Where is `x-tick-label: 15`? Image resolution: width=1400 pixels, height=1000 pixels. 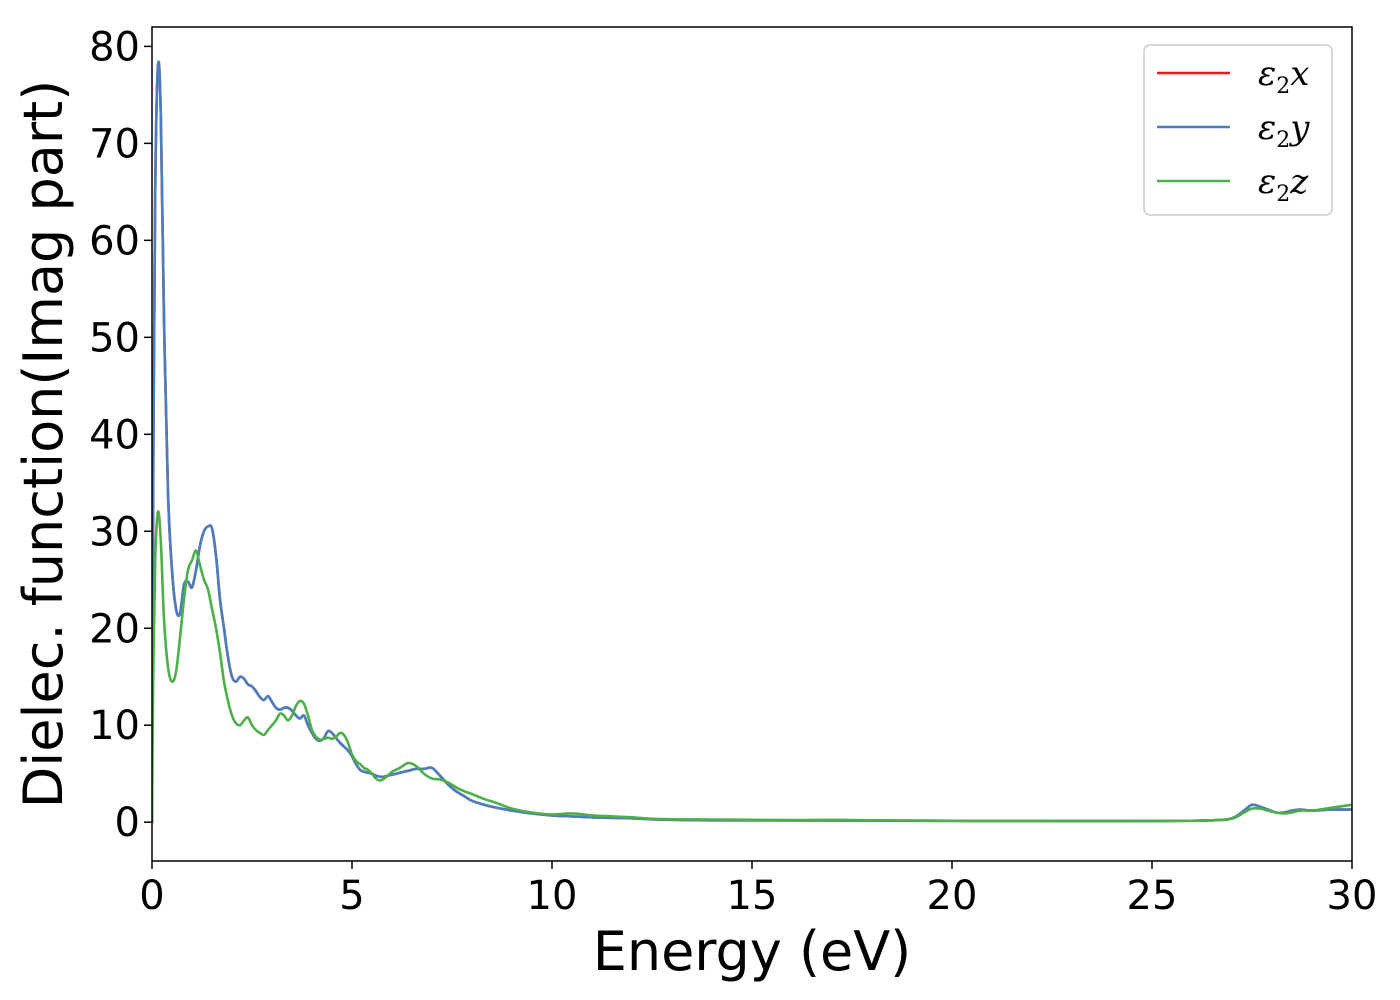
x-tick-label: 15 is located at coordinates (752, 896).